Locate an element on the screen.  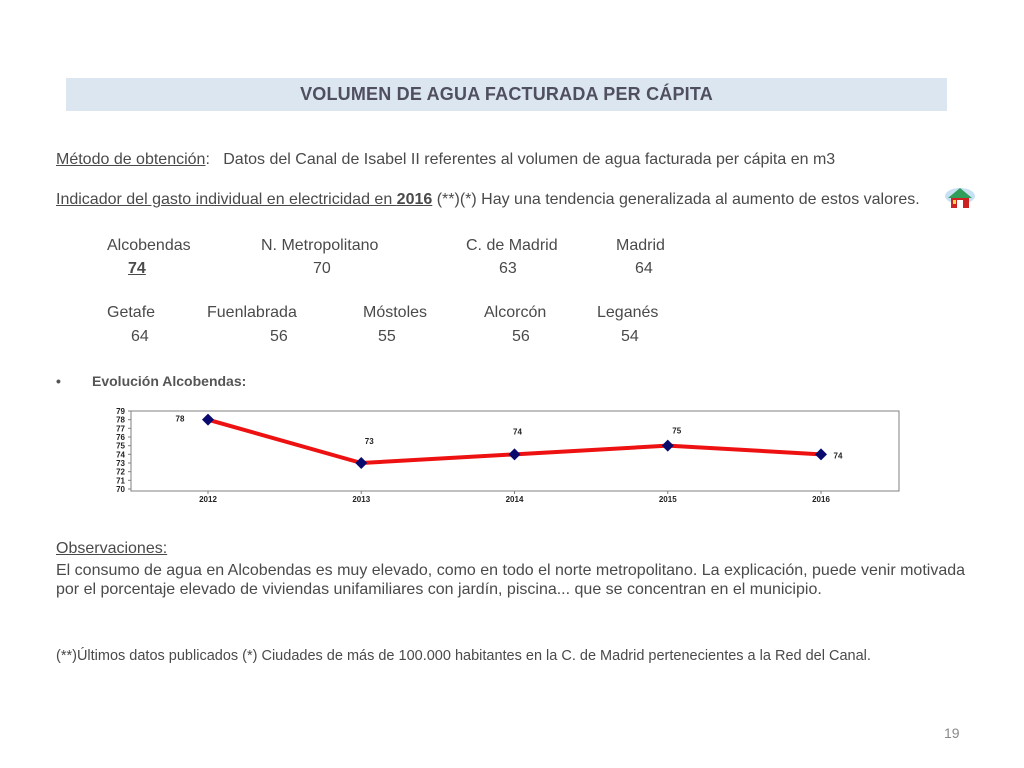
city-label-alcorcon: Alcorcón is located at coordinates (515, 312).